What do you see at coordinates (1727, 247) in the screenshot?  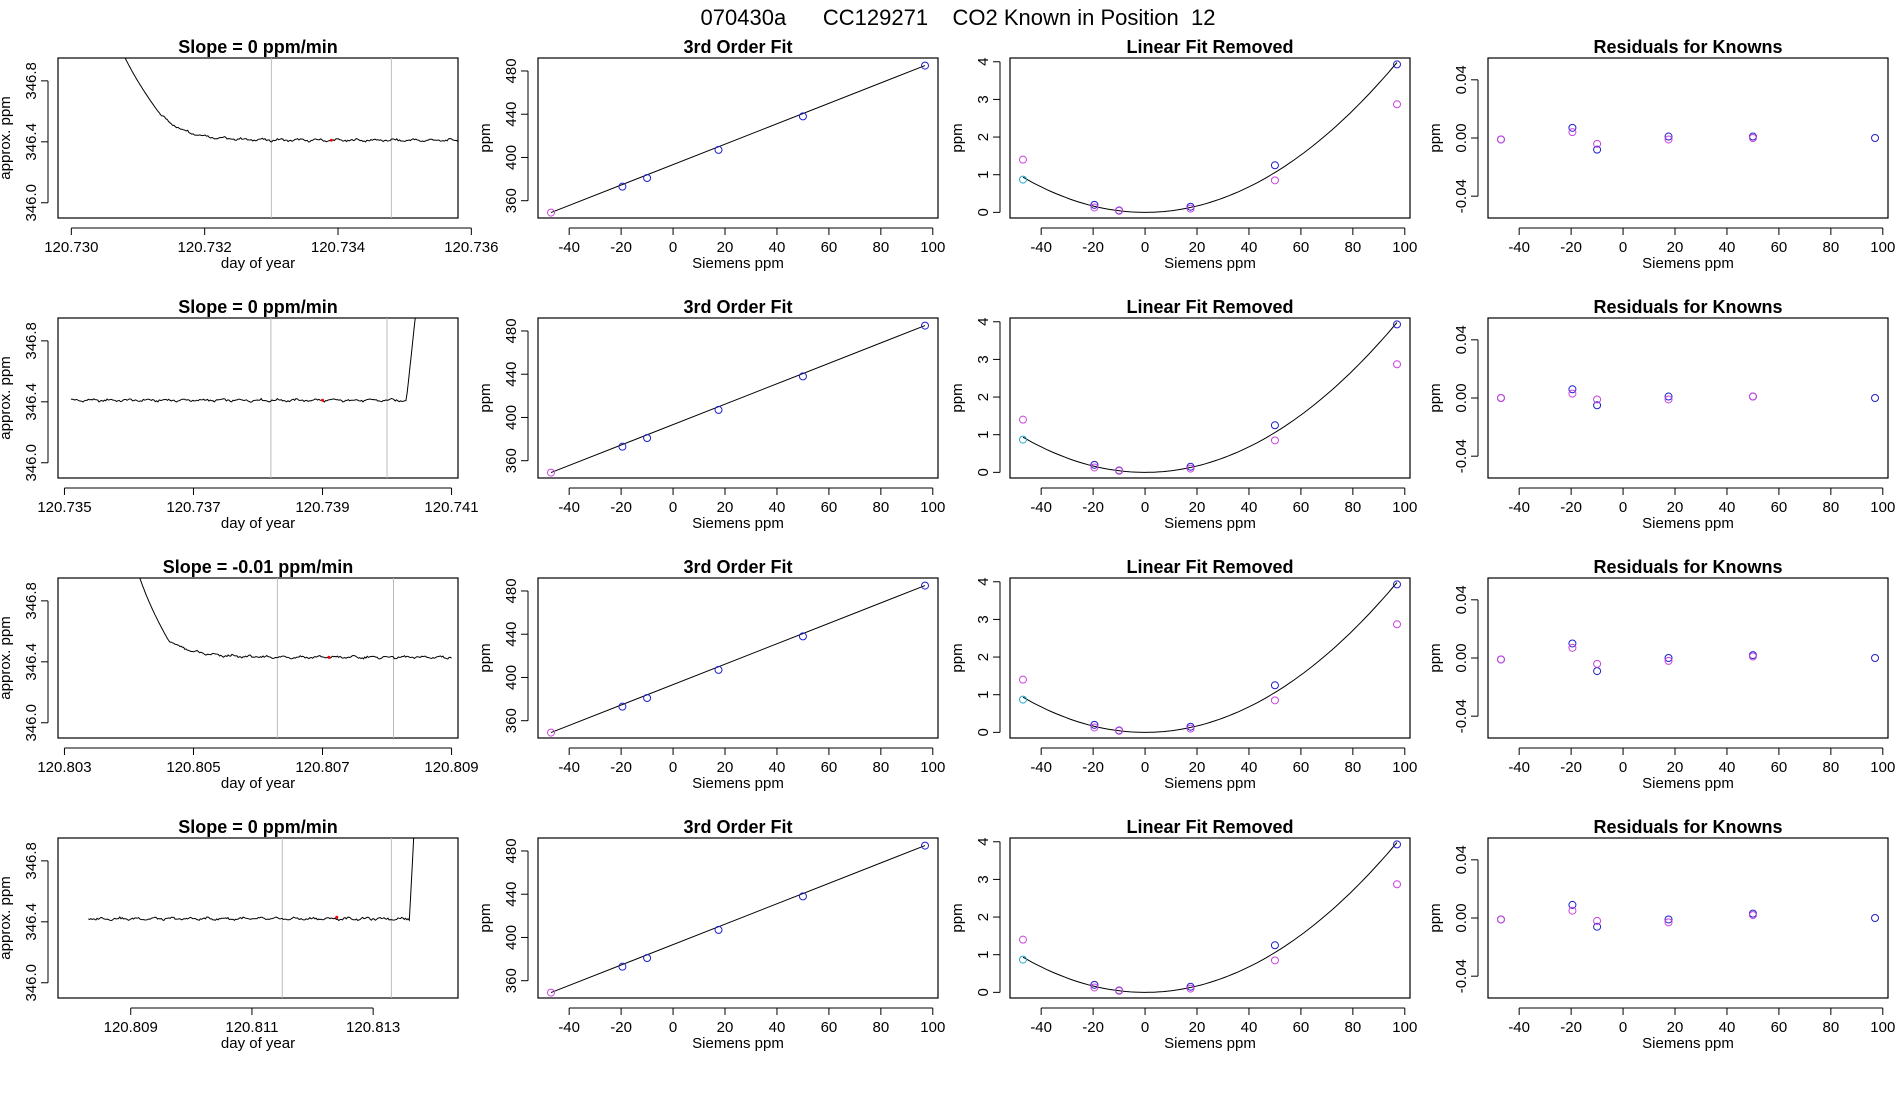 I see `residuals-x-tick-label: 40` at bounding box center [1727, 247].